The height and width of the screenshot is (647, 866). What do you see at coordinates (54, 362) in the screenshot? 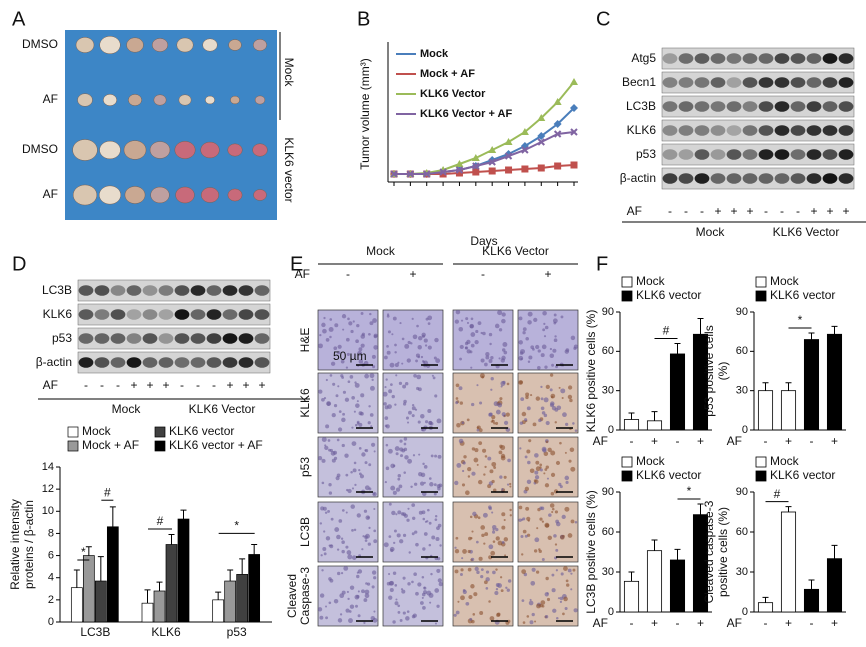
I see `blot-label: β-actin` at bounding box center [54, 362].